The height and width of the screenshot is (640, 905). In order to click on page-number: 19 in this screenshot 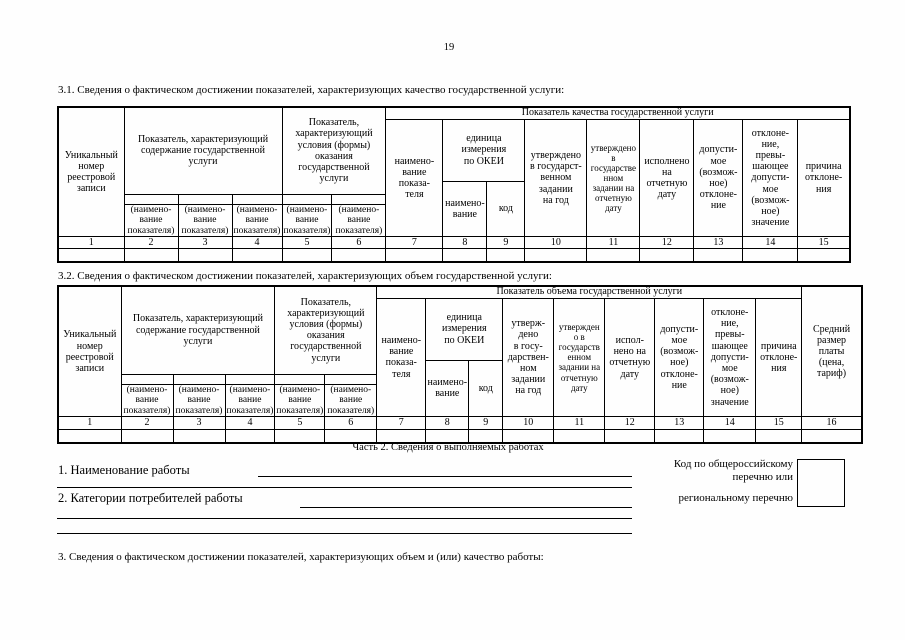, I will do `click(449, 47)`.